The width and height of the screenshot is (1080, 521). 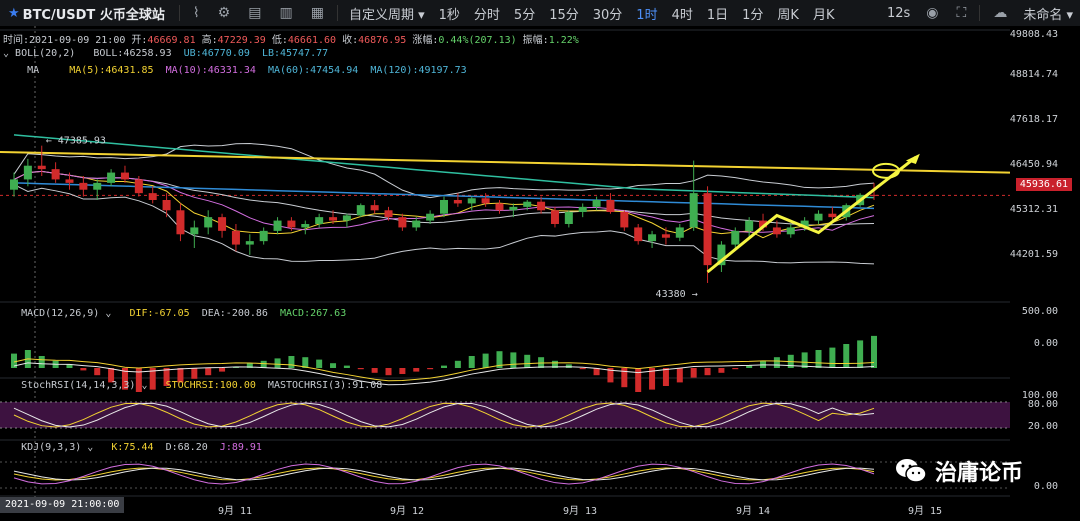 I want to click on drawn-arrowhead, so click(x=912, y=158).